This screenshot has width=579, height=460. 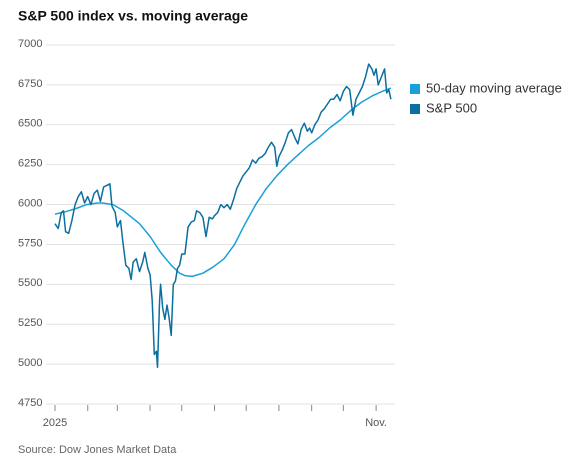 I want to click on y-tick-label: 6500, so click(x=30, y=124).